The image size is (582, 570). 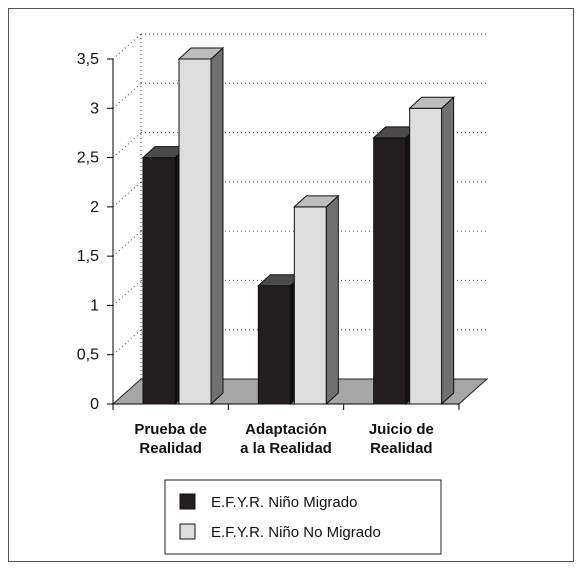 I want to click on y-tick-label: 2, so click(x=94, y=207).